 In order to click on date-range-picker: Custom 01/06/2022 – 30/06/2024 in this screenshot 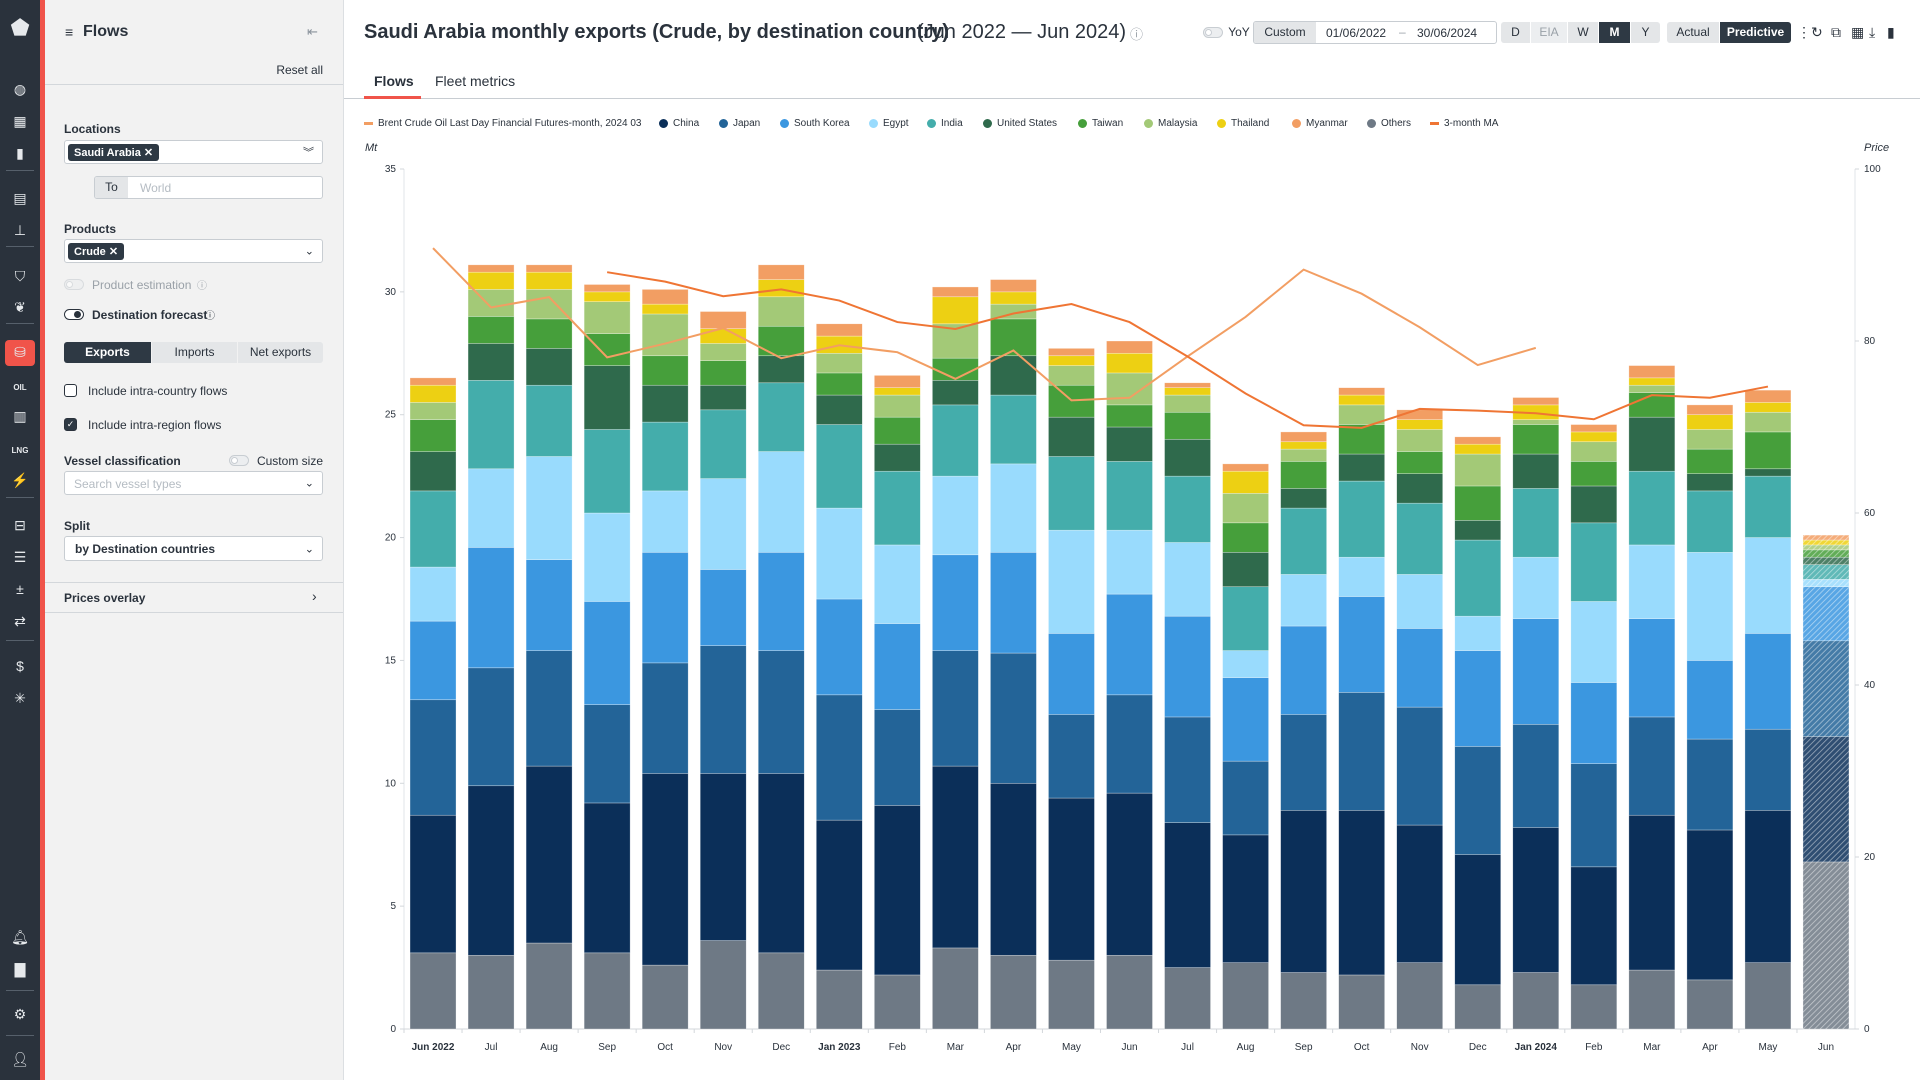, I will do `click(1375, 32)`.